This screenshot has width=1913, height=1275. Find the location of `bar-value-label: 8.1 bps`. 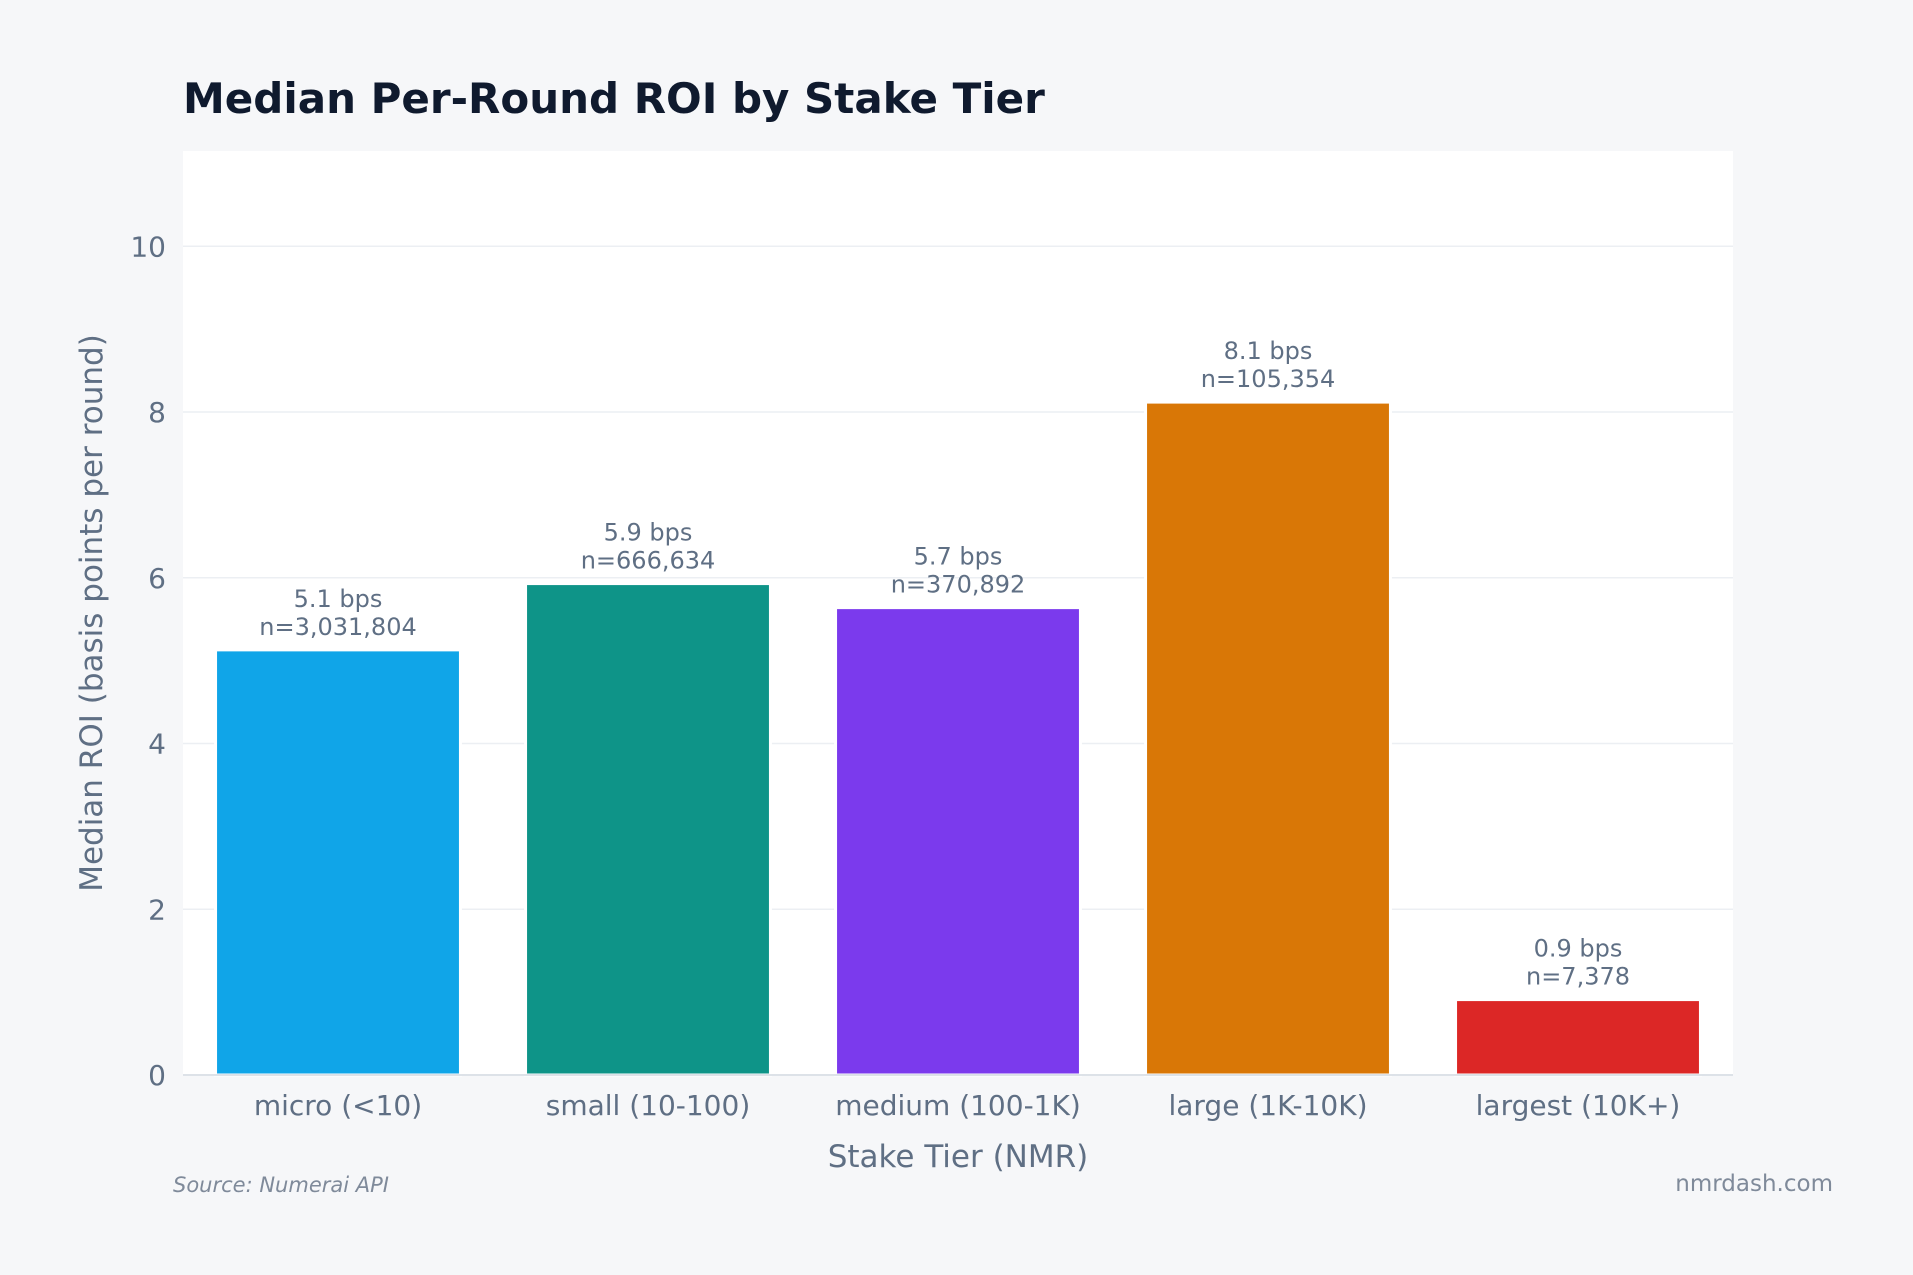

bar-value-label: 8.1 bps is located at coordinates (1268, 351).